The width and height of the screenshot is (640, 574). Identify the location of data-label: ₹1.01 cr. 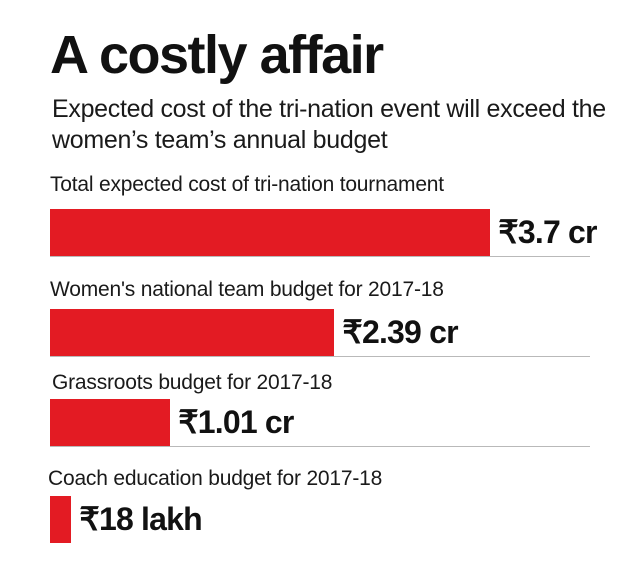
(236, 422).